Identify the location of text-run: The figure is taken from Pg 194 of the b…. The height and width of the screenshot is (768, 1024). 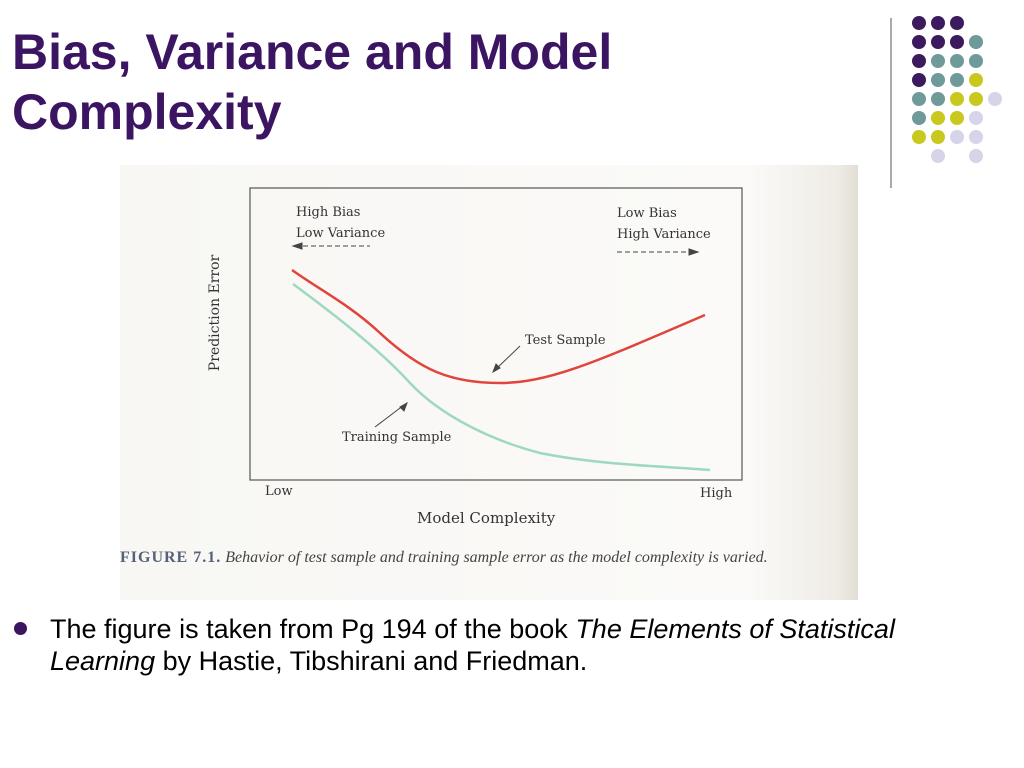
(313, 629).